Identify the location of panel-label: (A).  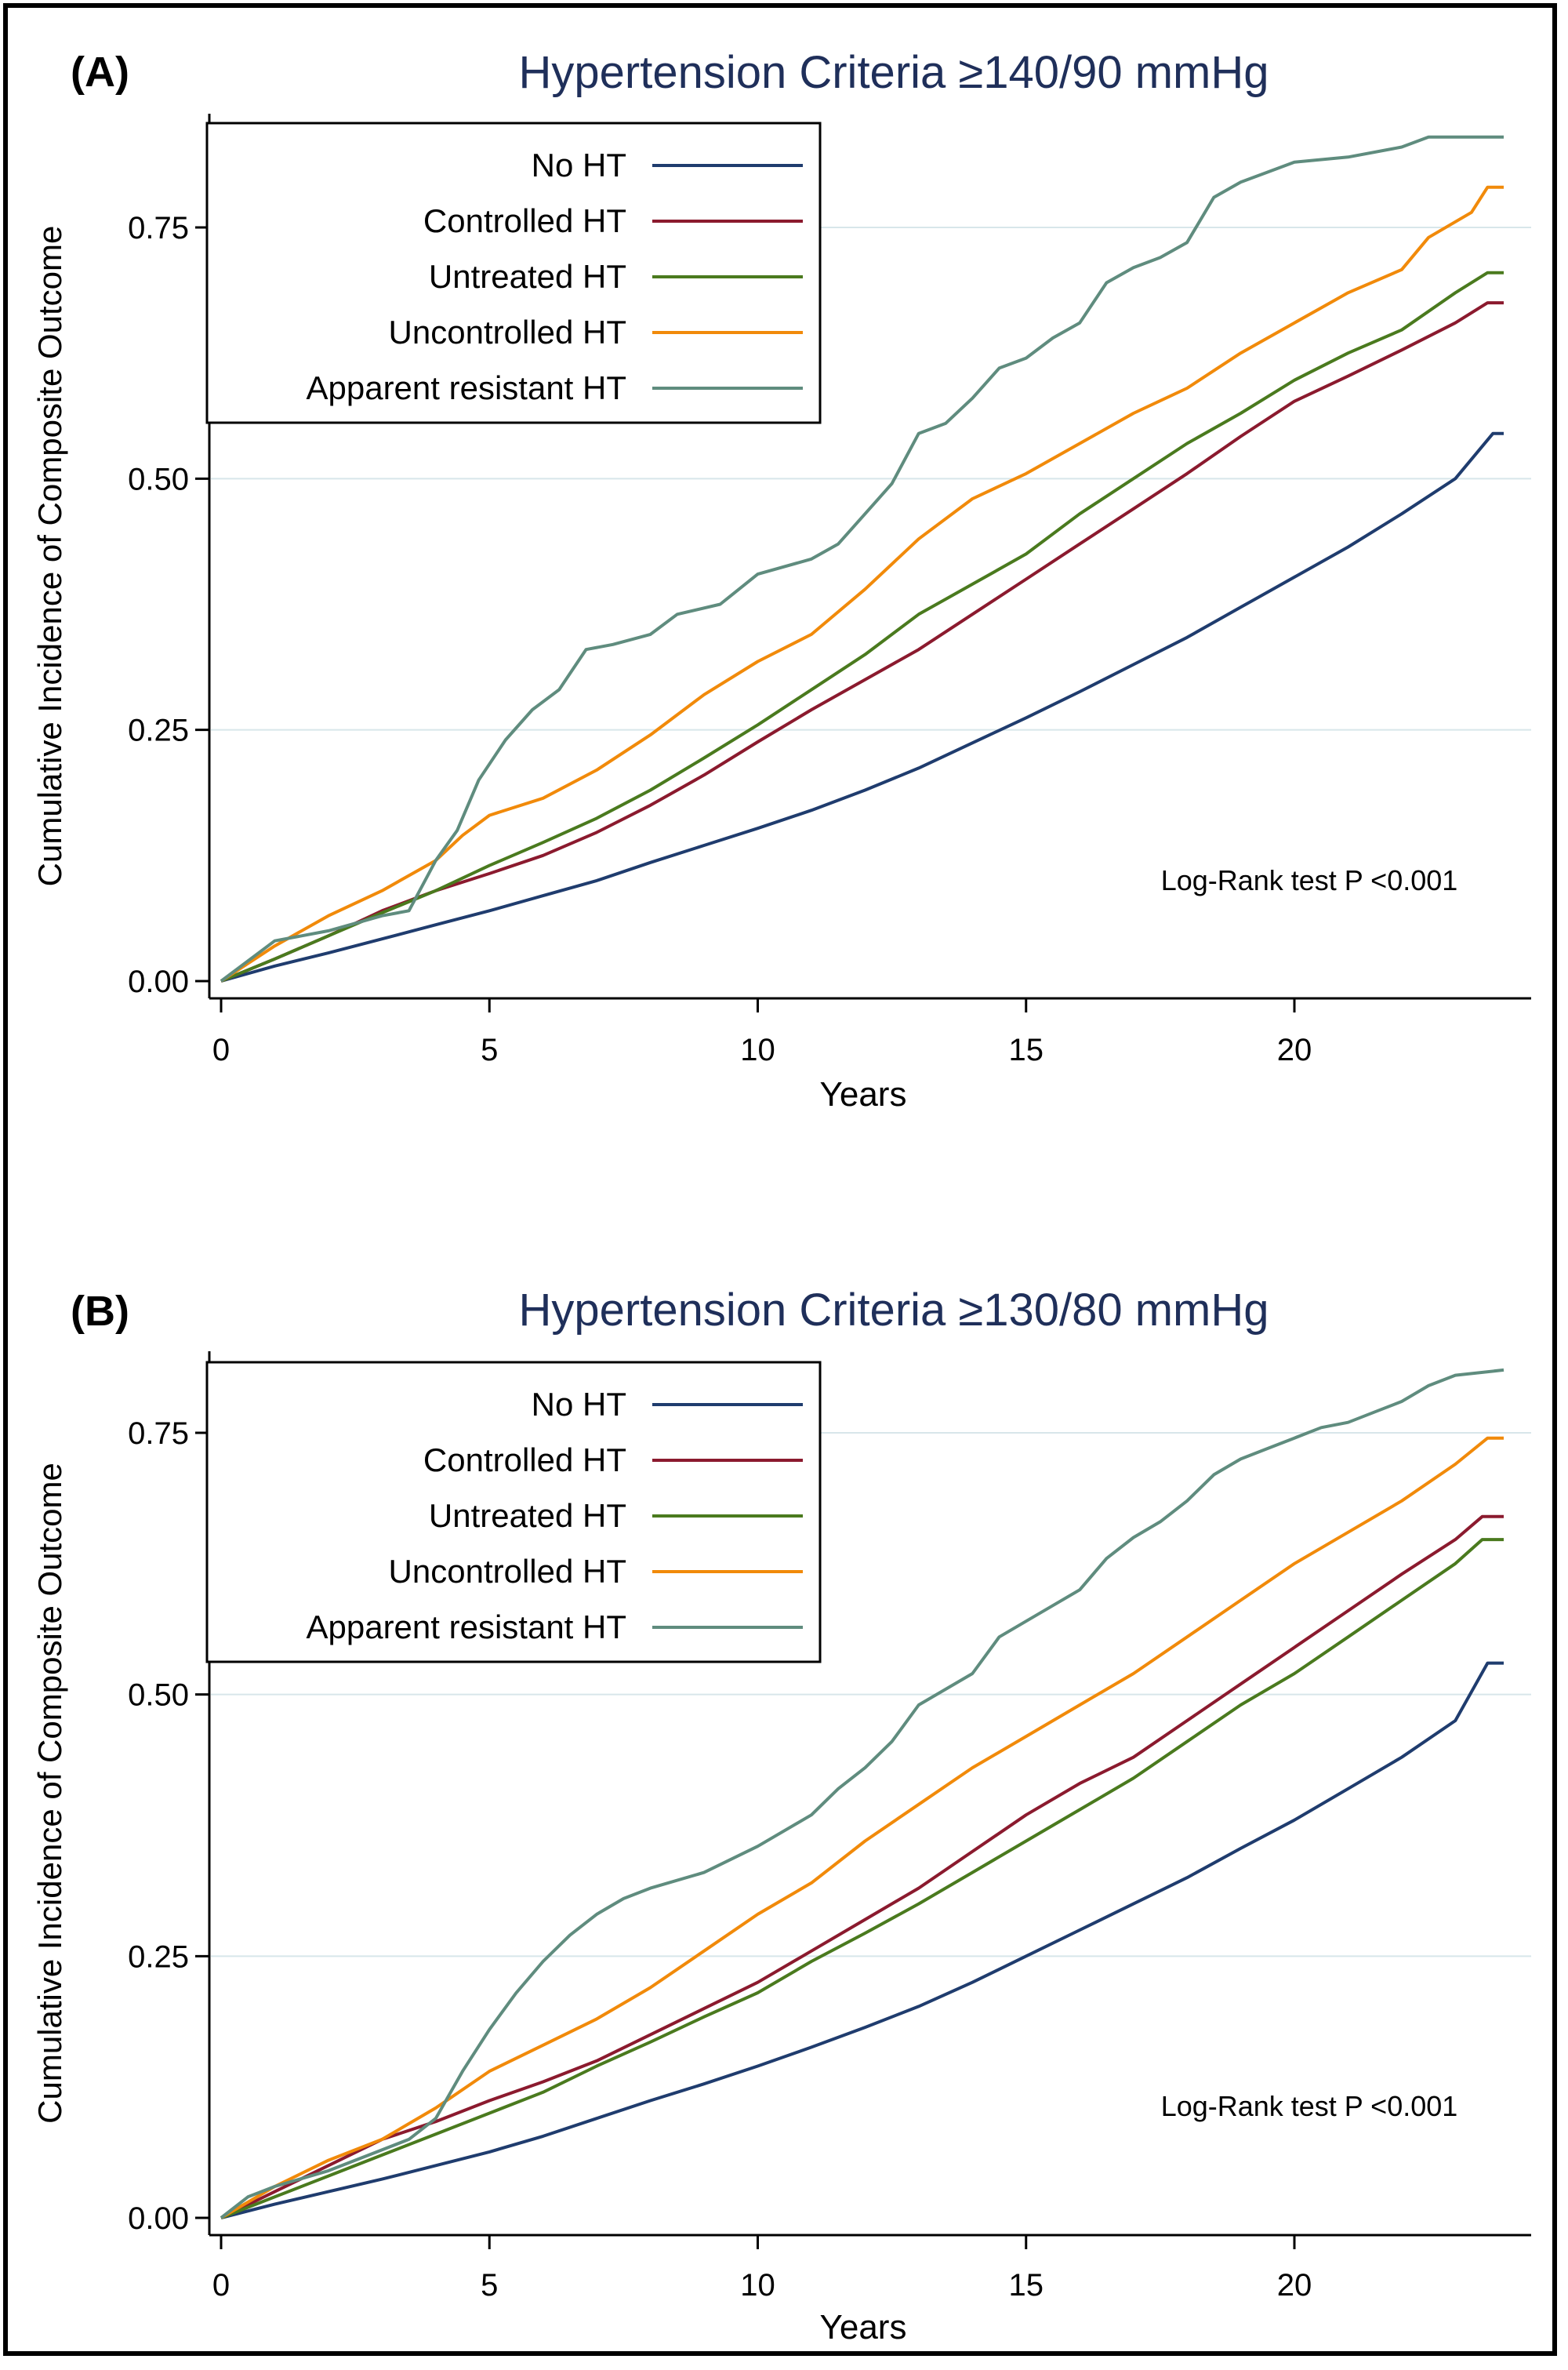
(100, 73).